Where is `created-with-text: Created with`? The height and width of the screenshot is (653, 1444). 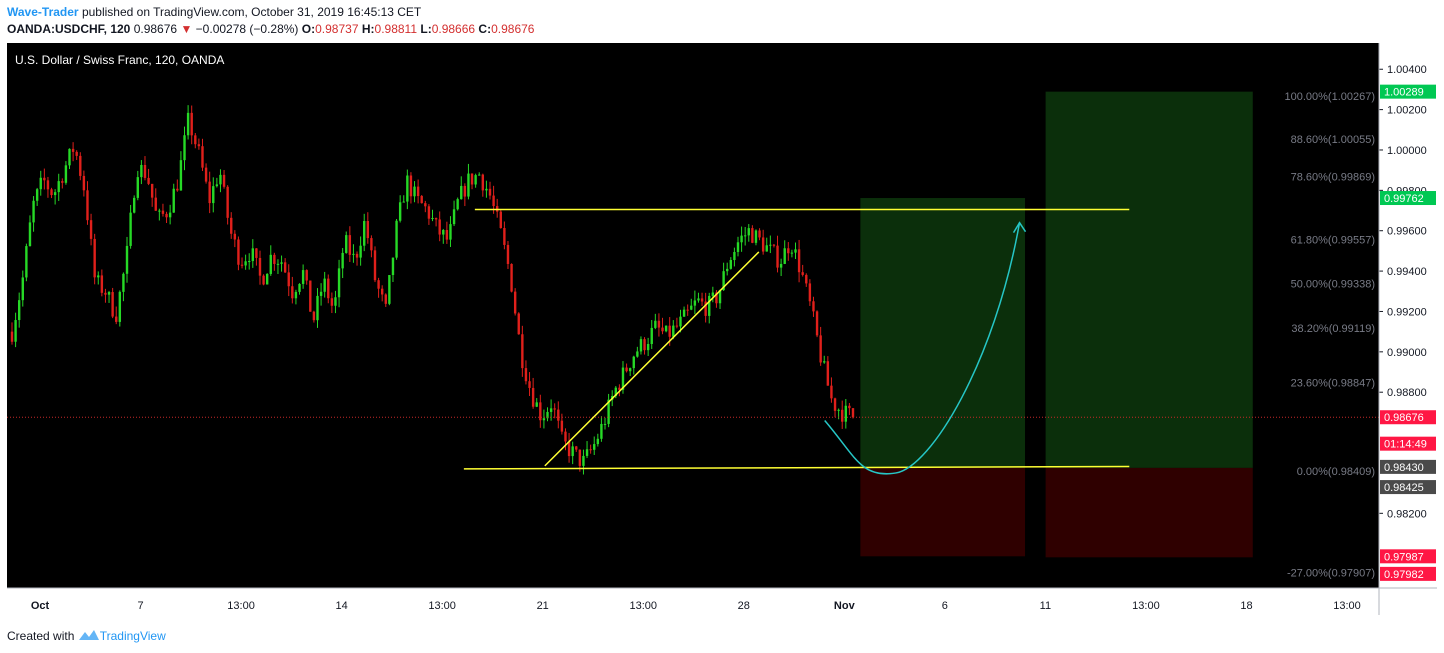 created-with-text: Created with is located at coordinates (41, 636).